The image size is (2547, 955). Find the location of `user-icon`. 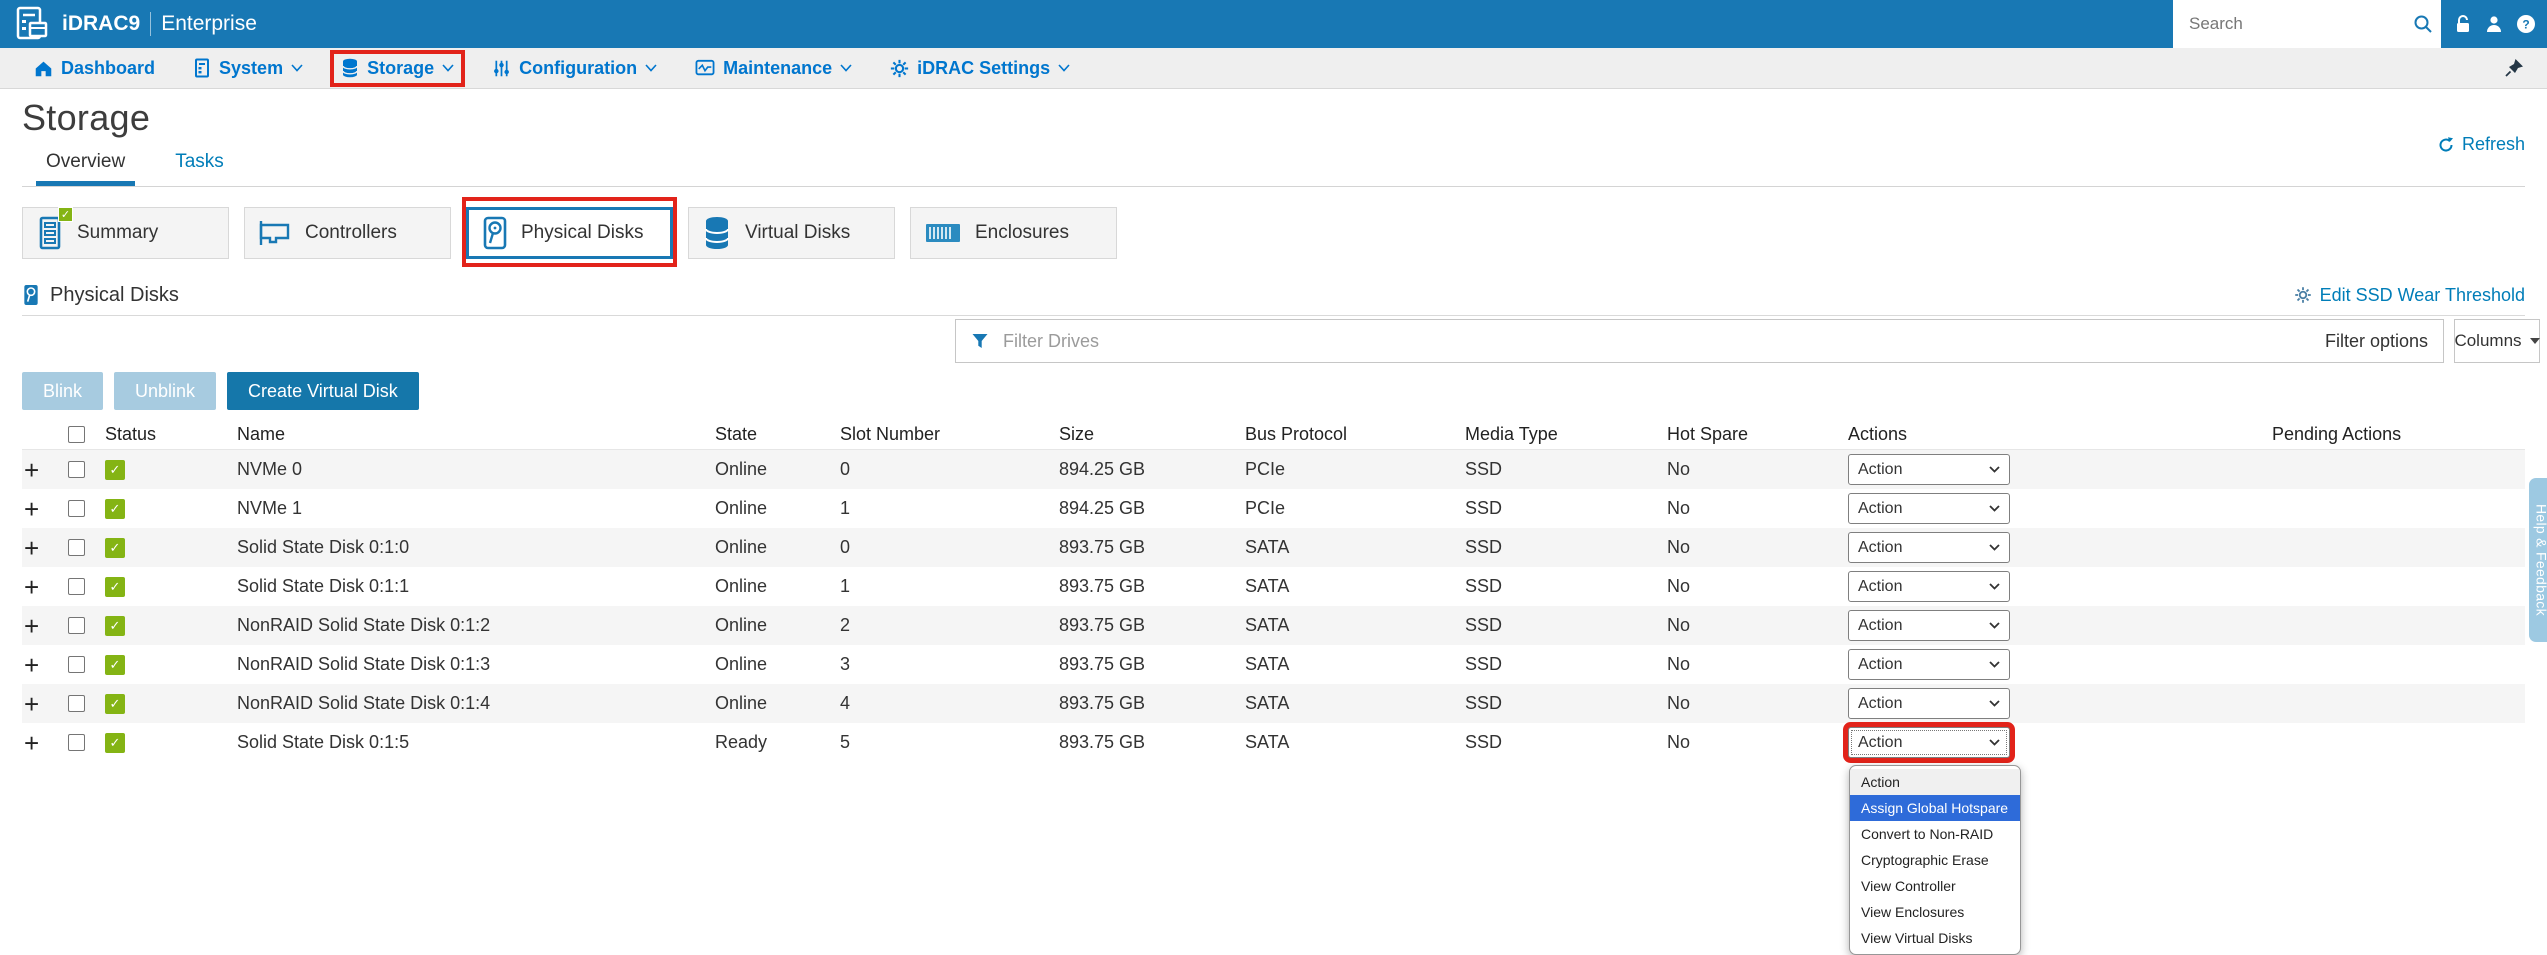

user-icon is located at coordinates (2494, 24).